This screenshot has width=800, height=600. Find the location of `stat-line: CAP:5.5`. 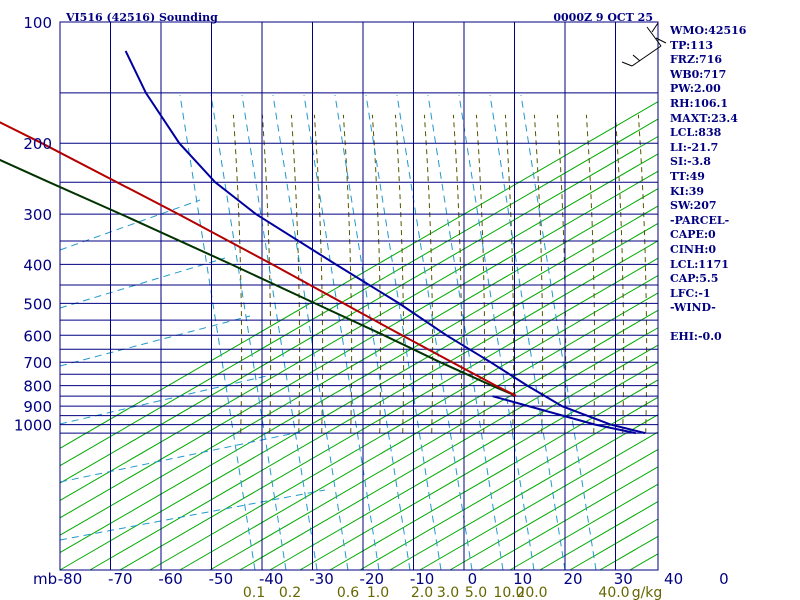

stat-line: CAP:5.5 is located at coordinates (694, 279).